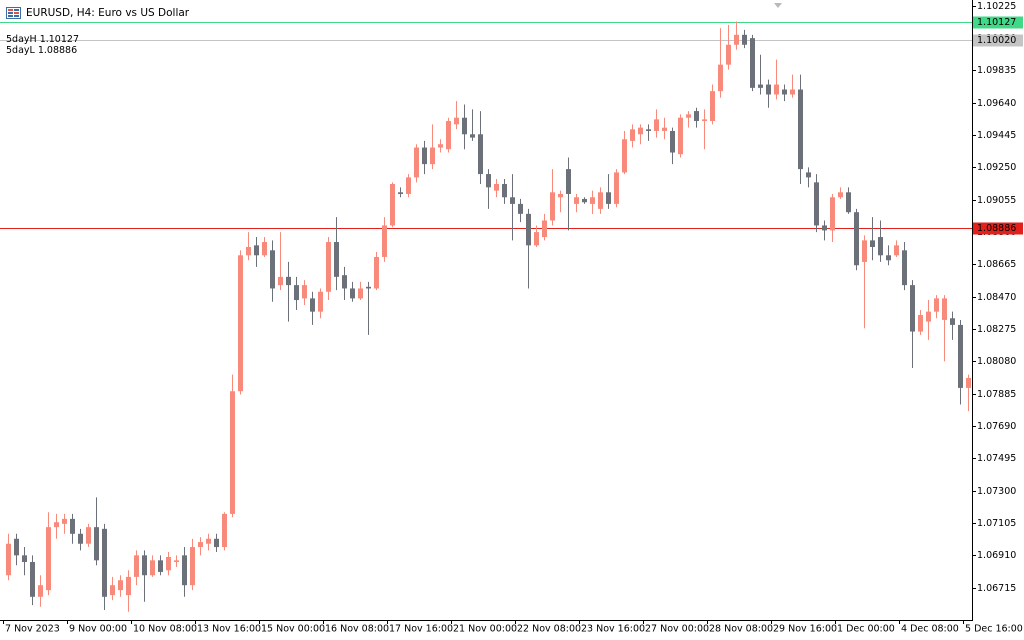  What do you see at coordinates (21, 39) in the screenshot?
I see `level-name: 5dayH` at bounding box center [21, 39].